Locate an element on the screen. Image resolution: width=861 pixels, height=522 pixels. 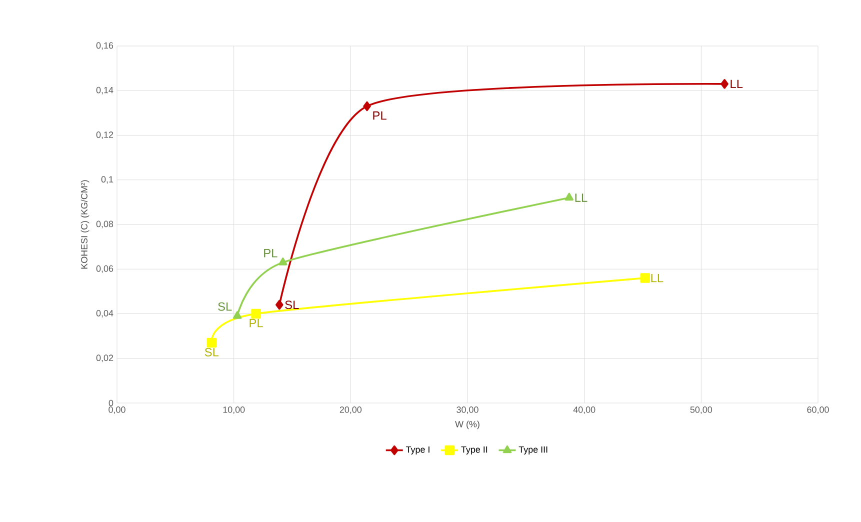
y-tick-label: 0,1 is located at coordinates (107, 180).